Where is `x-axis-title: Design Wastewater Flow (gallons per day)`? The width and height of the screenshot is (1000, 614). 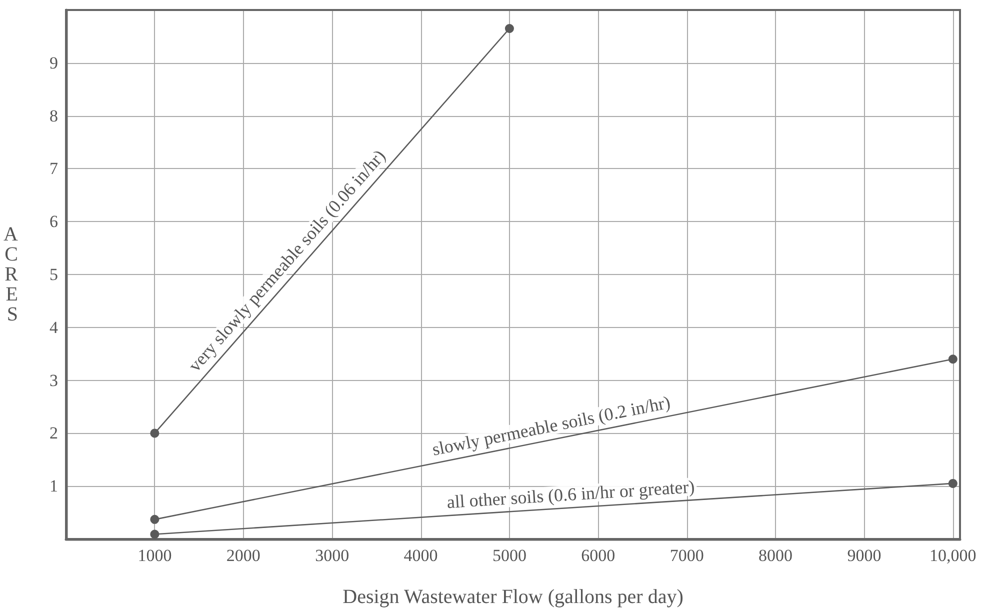
x-axis-title: Design Wastewater Flow (gallons per day) is located at coordinates (513, 597).